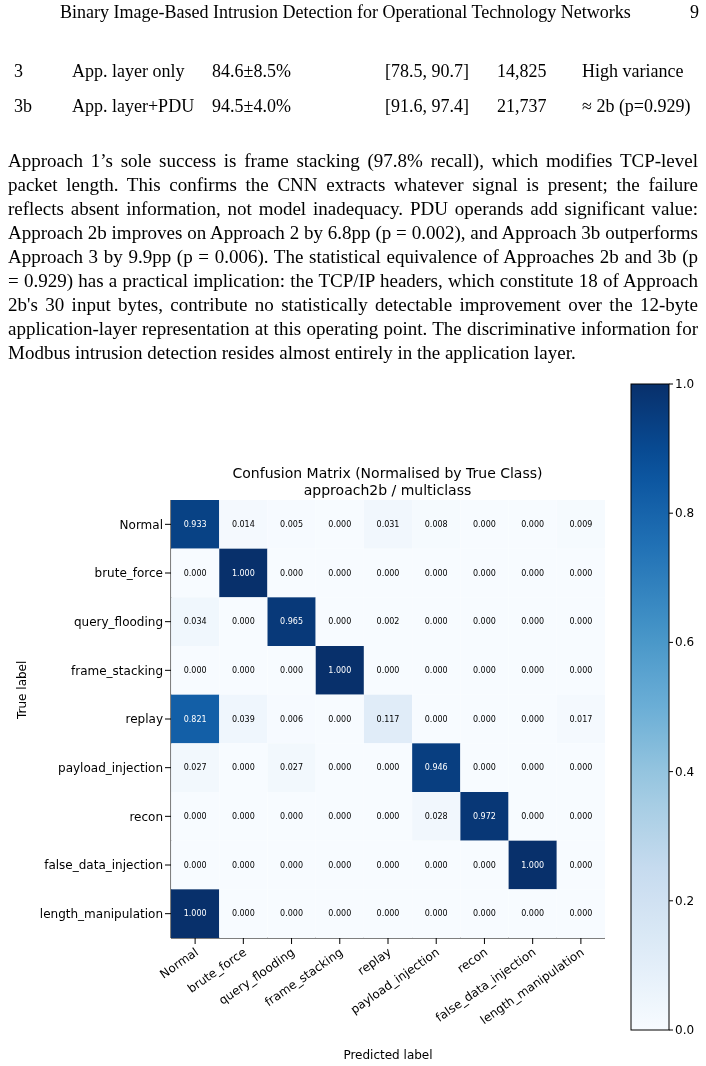  Describe the element at coordinates (388, 1055) in the screenshot. I see `x-axis-title: Predicted label` at that location.